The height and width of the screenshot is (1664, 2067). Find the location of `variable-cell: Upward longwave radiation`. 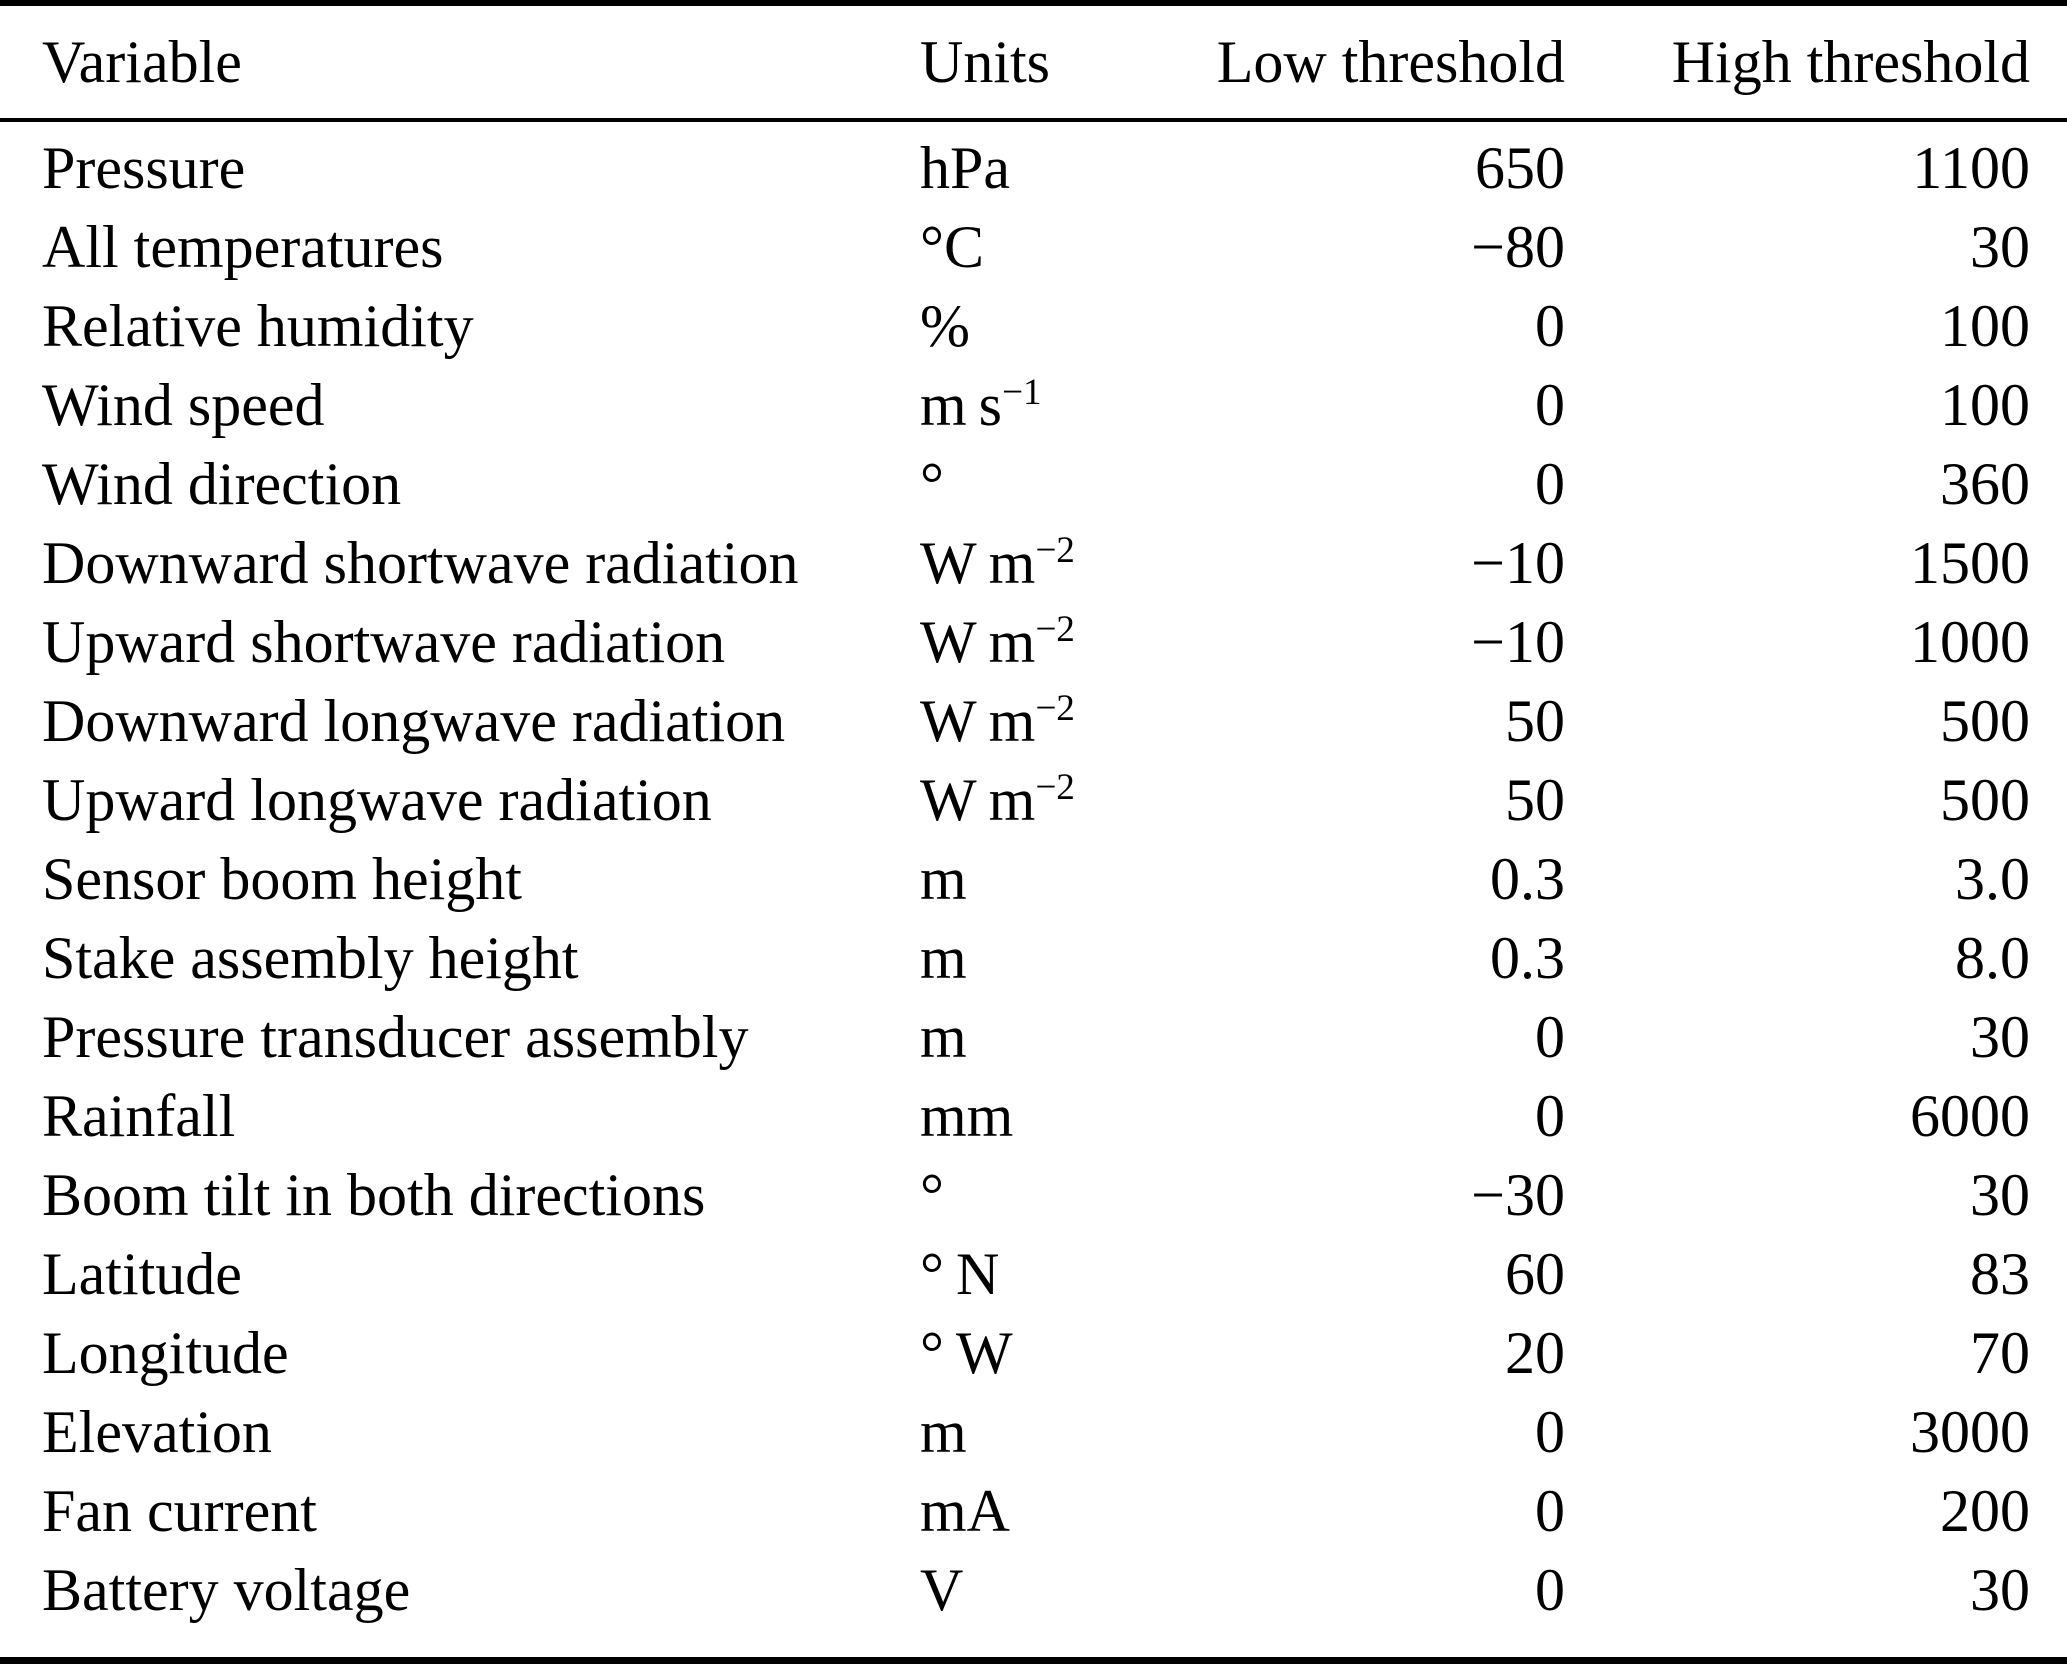

variable-cell: Upward longwave radiation is located at coordinates (377, 799).